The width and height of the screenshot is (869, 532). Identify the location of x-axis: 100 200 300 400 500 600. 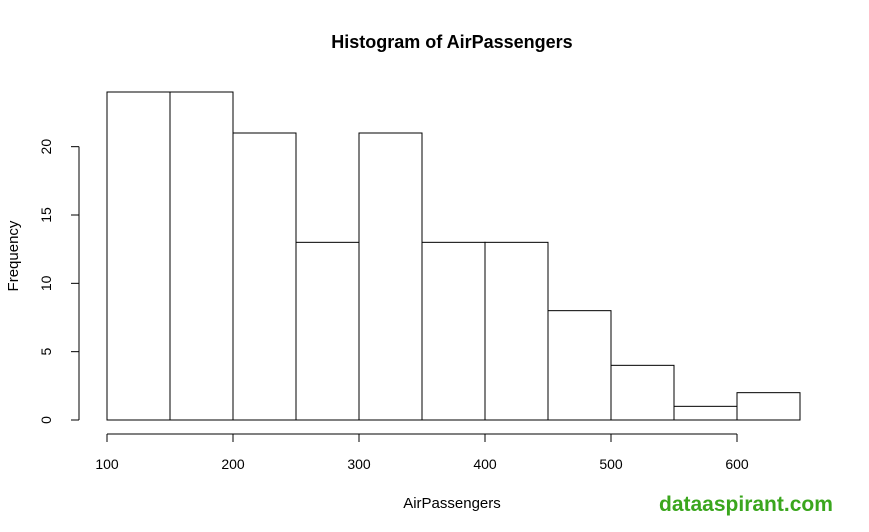
(422, 452).